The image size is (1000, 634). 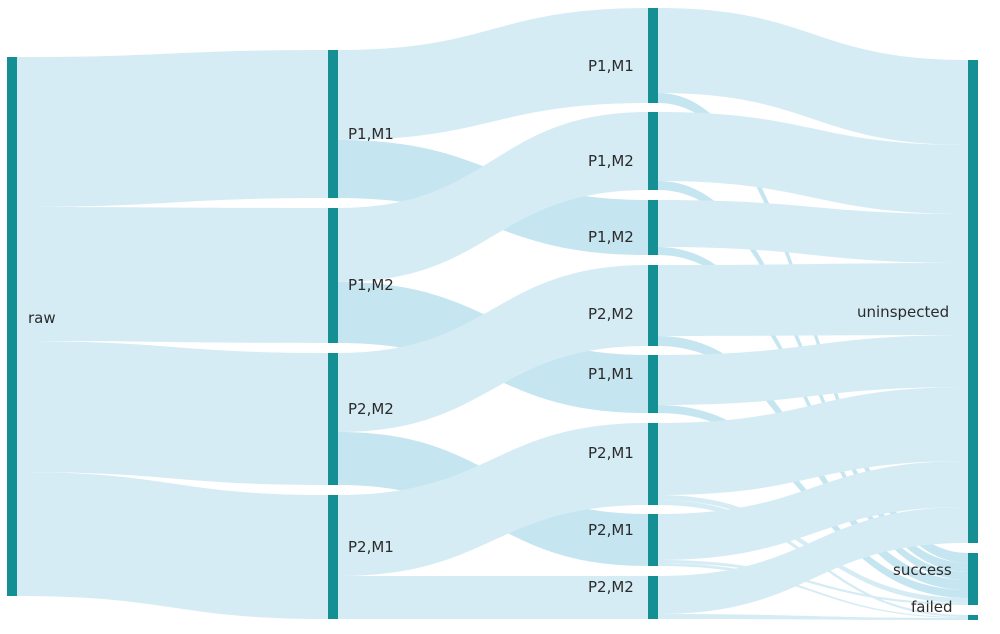 I want to click on node-label-c2-p1m2-a: P1,M2, so click(x=611, y=161).